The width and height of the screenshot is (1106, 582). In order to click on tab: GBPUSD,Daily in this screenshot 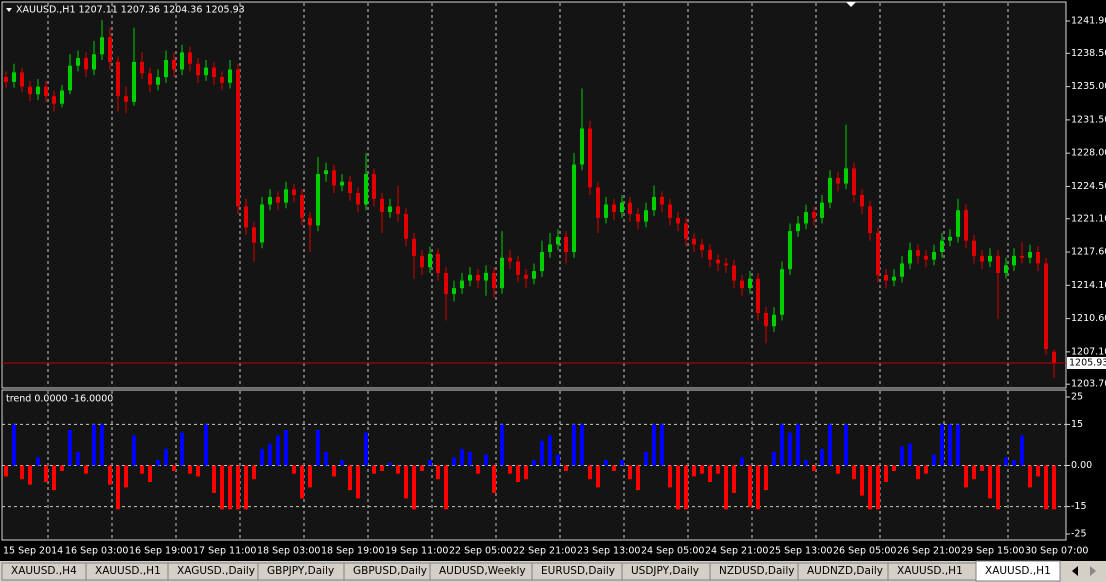, I will do `click(387, 571)`.